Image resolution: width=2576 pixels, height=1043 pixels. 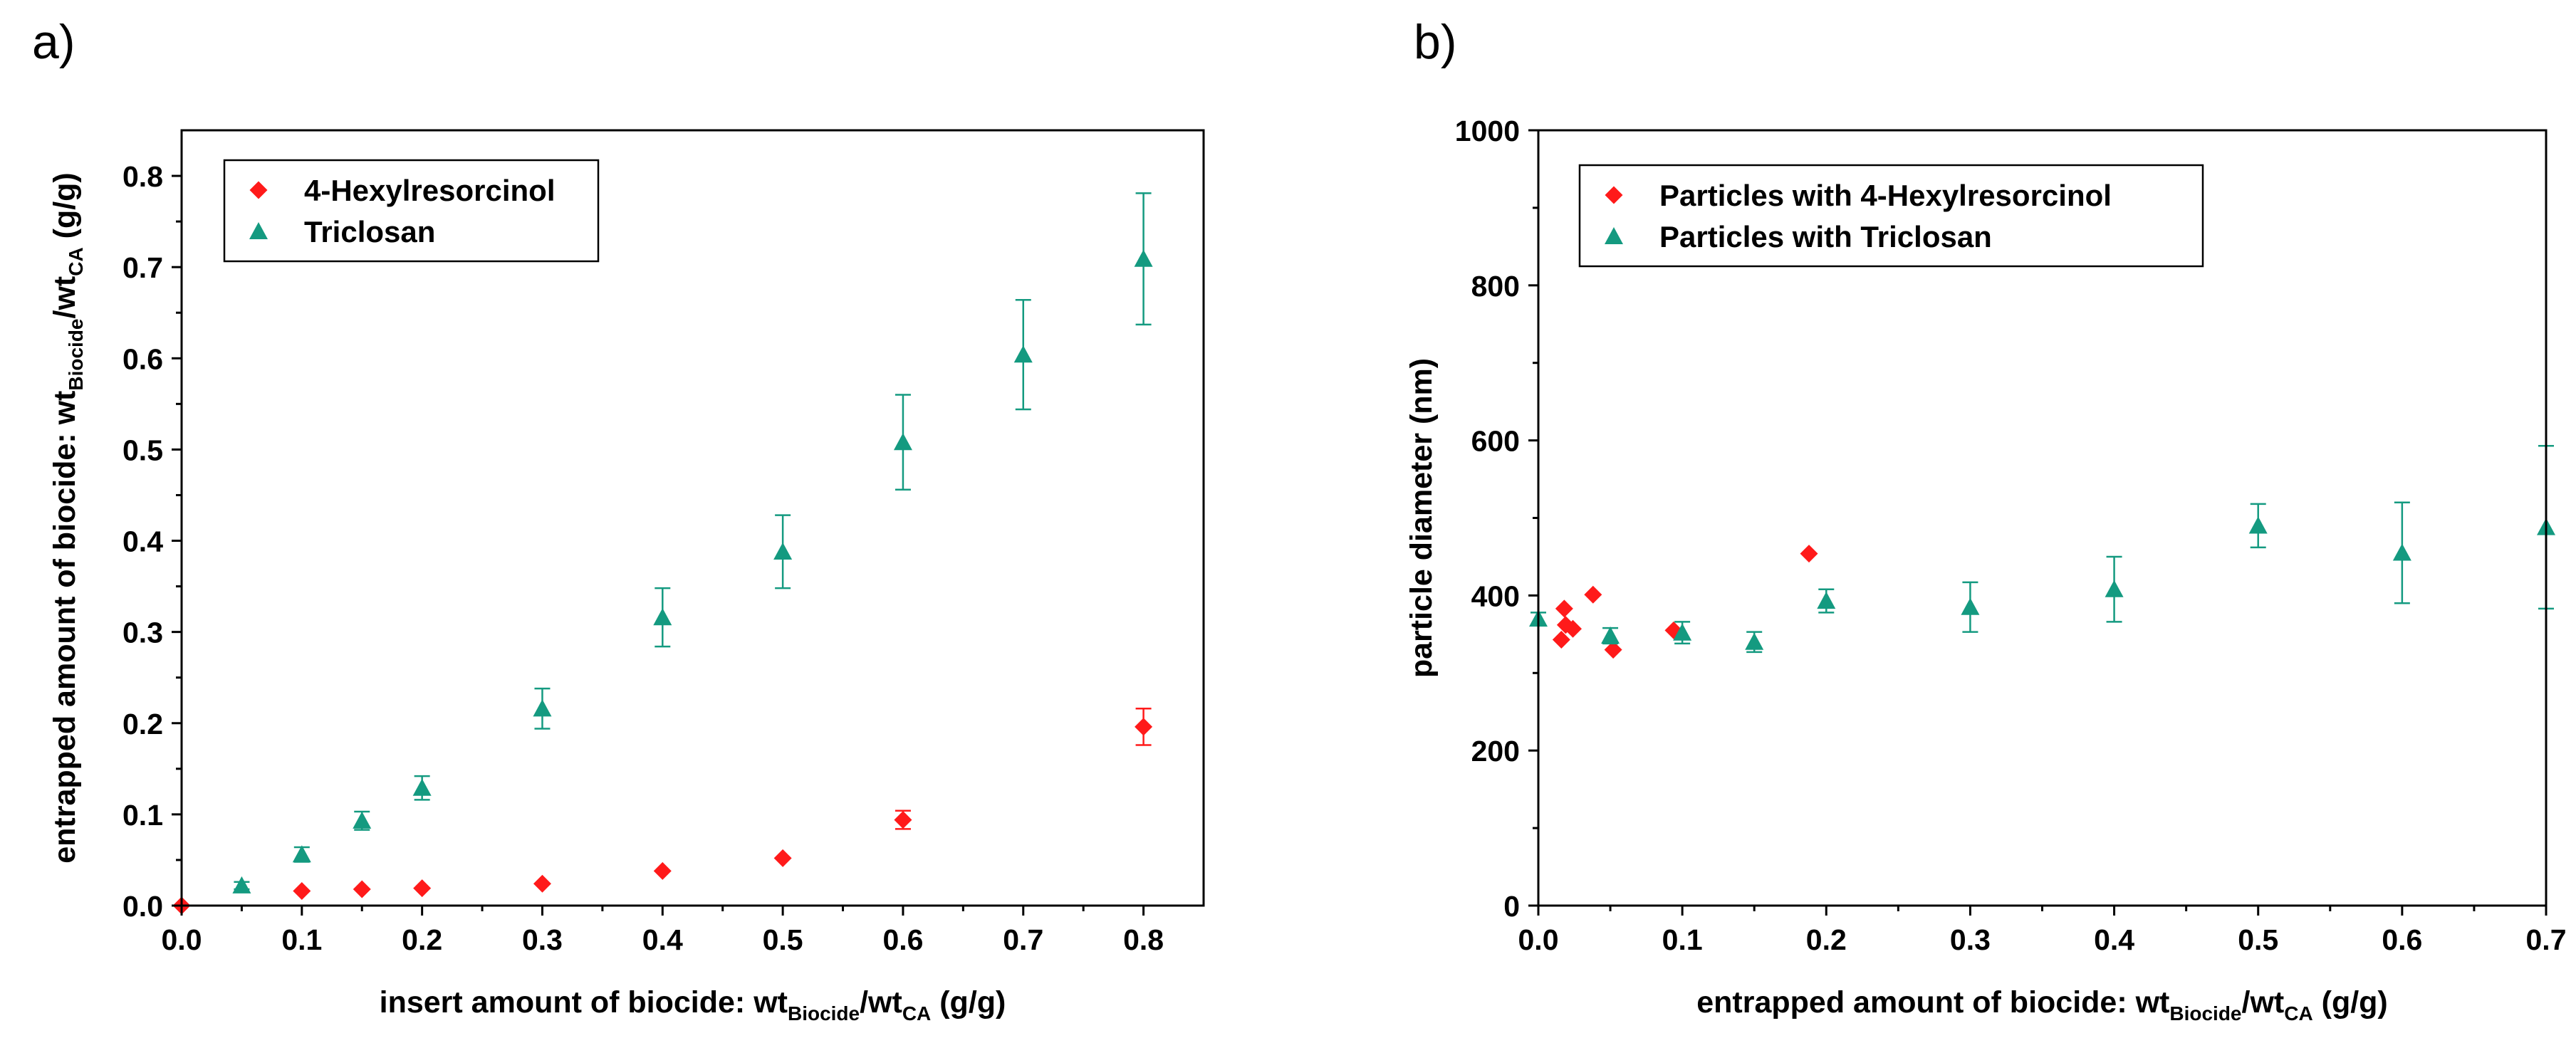 What do you see at coordinates (1496, 519) in the screenshot?
I see `y-axis: 0 200 400 600 800 1000` at bounding box center [1496, 519].